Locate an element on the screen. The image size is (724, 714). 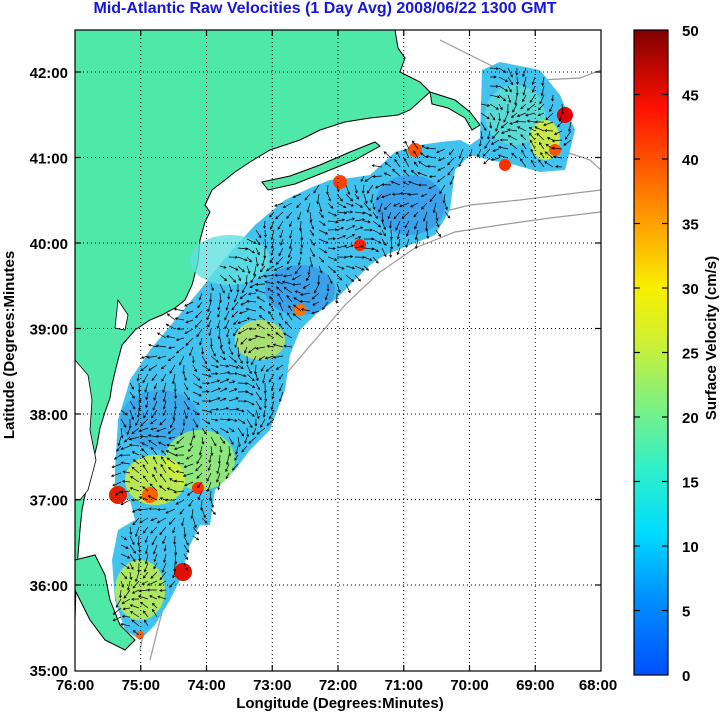
x-axis-label: Longitude (Degrees:Minutes) is located at coordinates (340, 703).